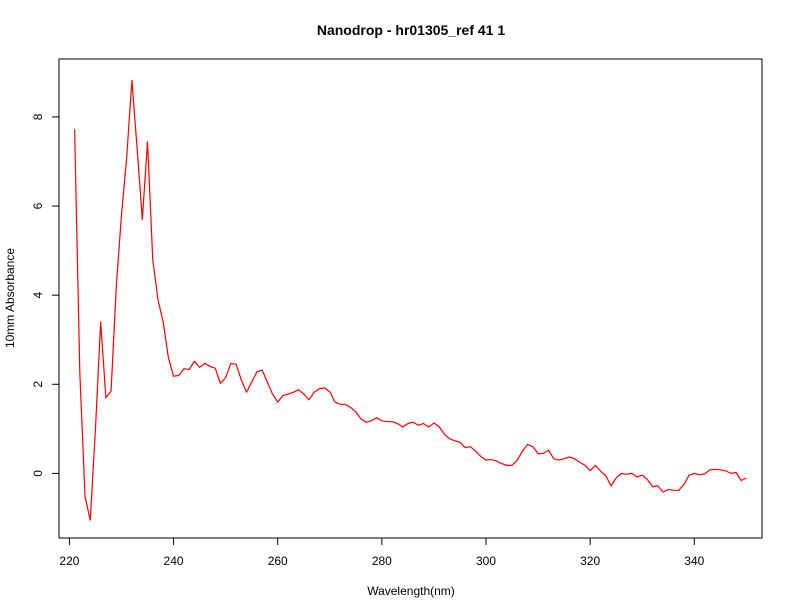 The height and width of the screenshot is (612, 792). Describe the element at coordinates (69, 561) in the screenshot. I see `x-tick-label: 220` at that location.